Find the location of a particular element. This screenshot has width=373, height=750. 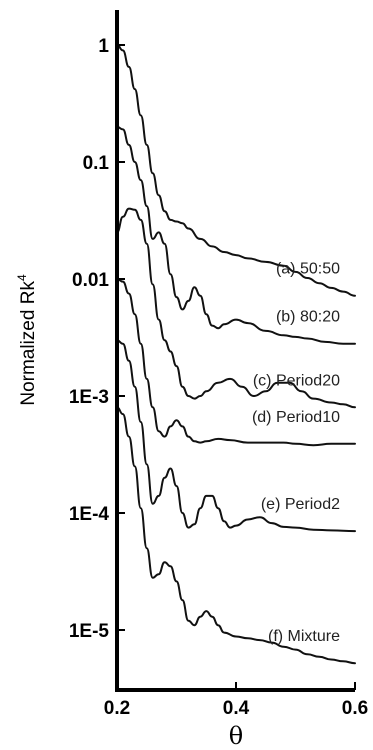

series-label-5: (e) Period2 is located at coordinates (300, 504).